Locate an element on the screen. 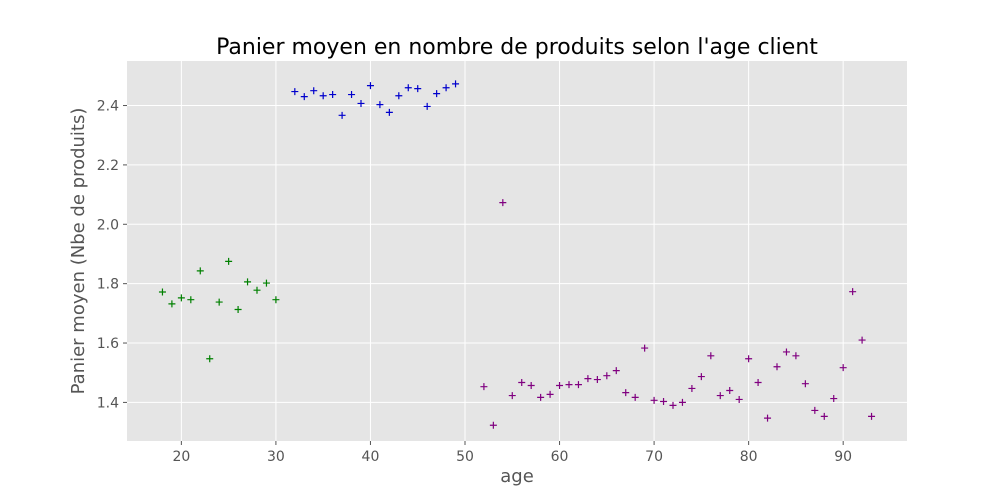 The width and height of the screenshot is (1008, 504). y-axis-label: Panier moyen (Nbe de produits) is located at coordinates (78, 251).